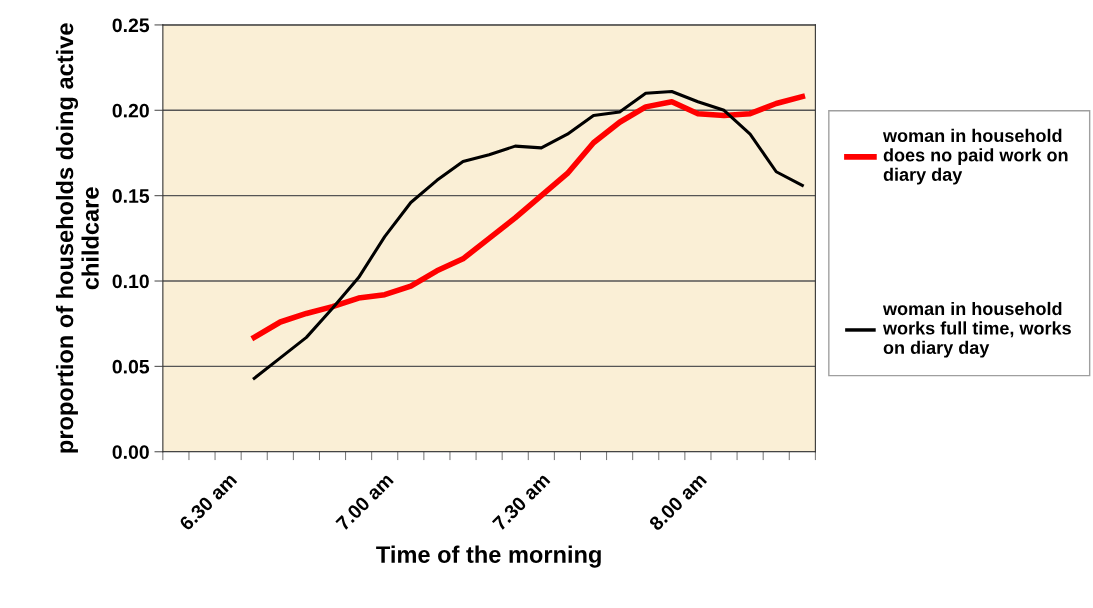 The width and height of the screenshot is (1093, 608). I want to click on legend-label: woman in household does no paid work on diary day, so click(975, 156).